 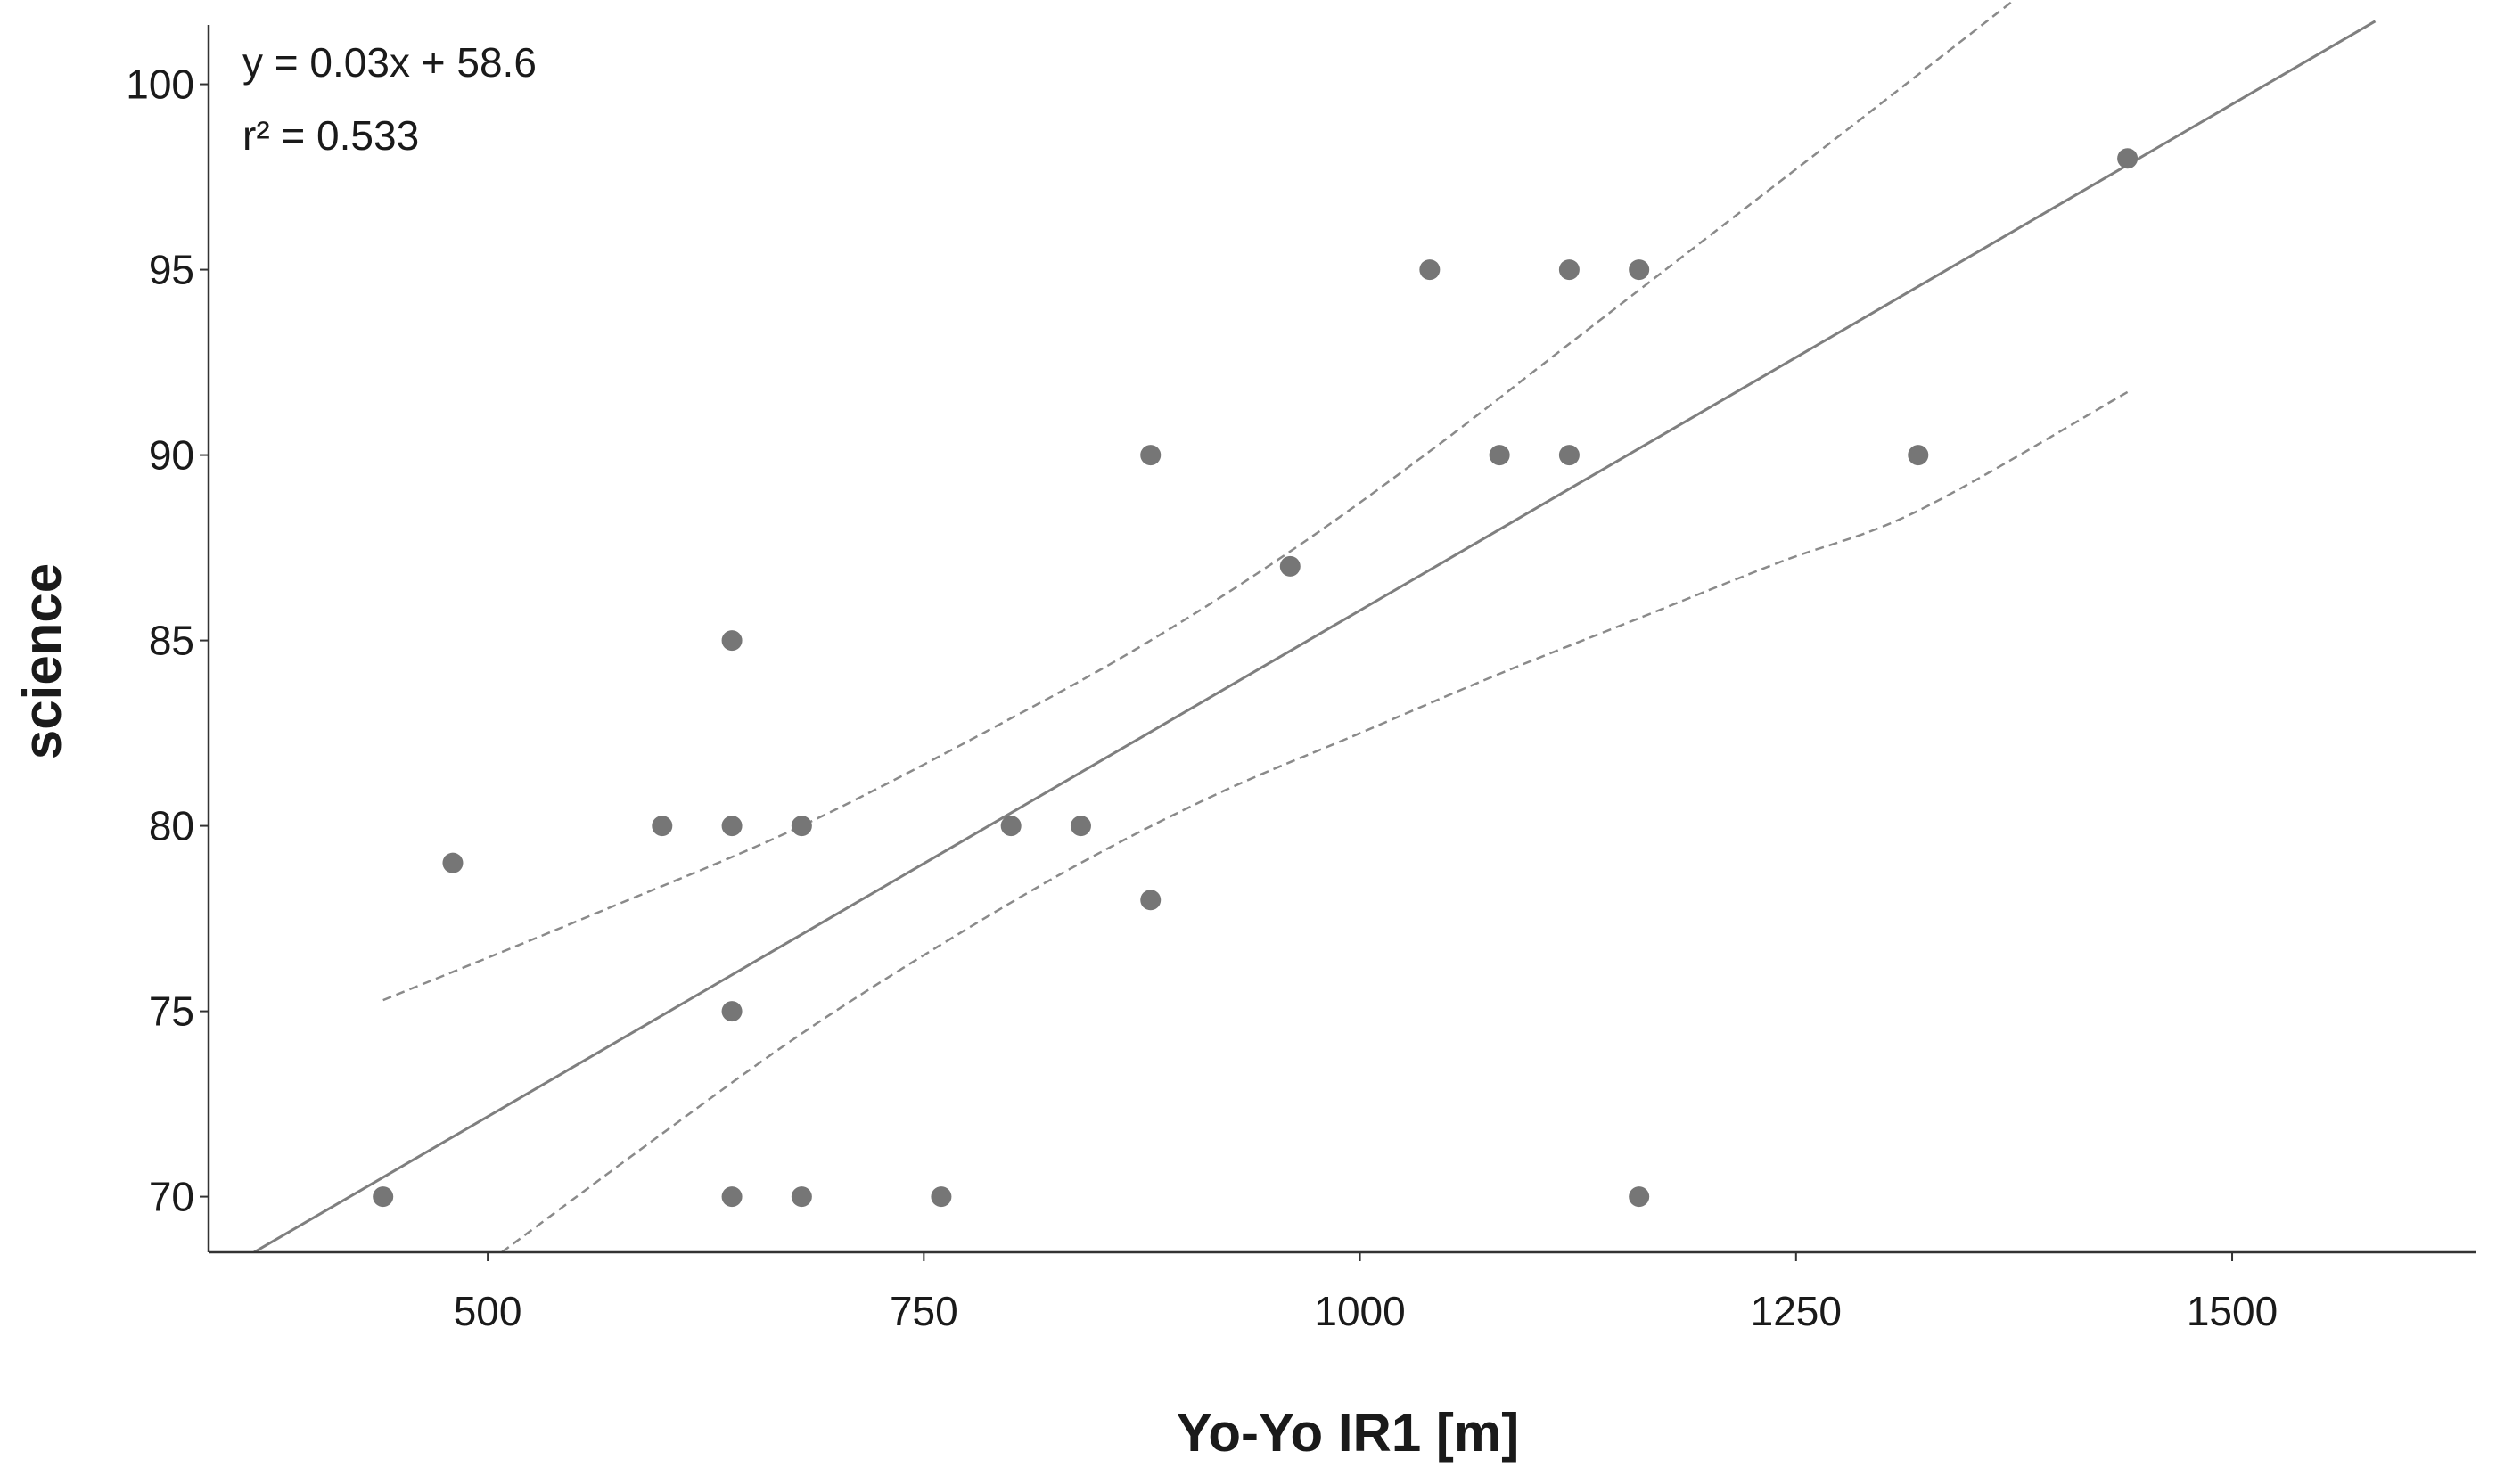 What do you see at coordinates (924, 1311) in the screenshot?
I see `x-tick-label-750: 750` at bounding box center [924, 1311].